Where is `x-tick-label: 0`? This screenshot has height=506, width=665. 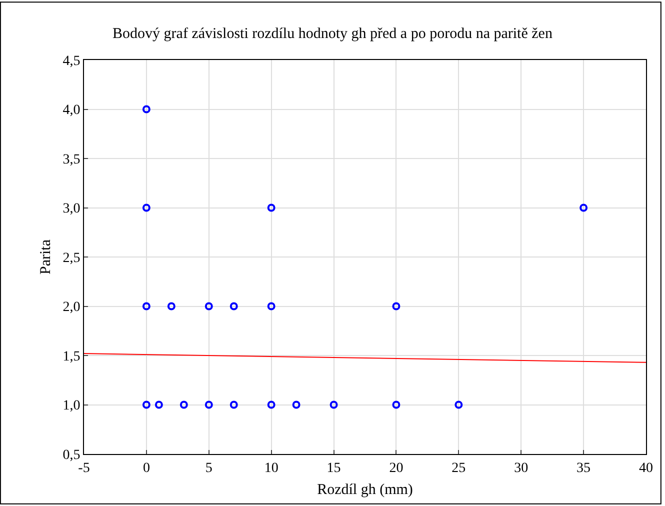 x-tick-label: 0 is located at coordinates (146, 468).